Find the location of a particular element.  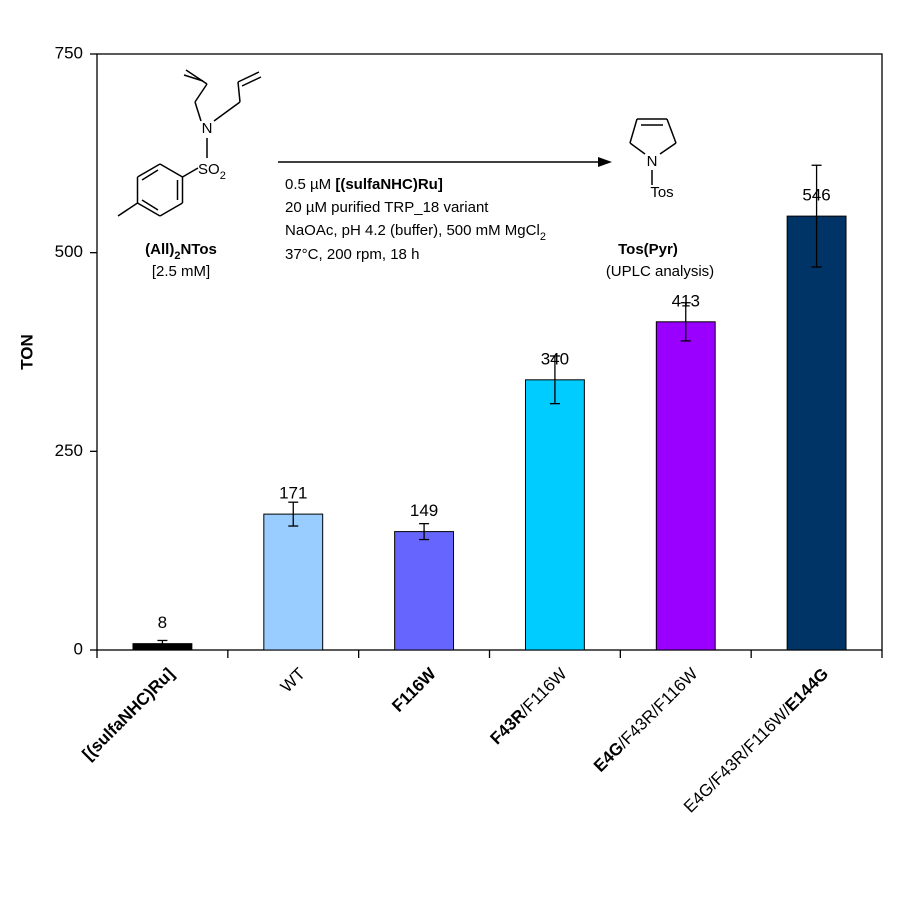

scheme-label-part: NaOAc, pH 4.2 (buffer), 500 mM MgCl is located at coordinates (412, 230).